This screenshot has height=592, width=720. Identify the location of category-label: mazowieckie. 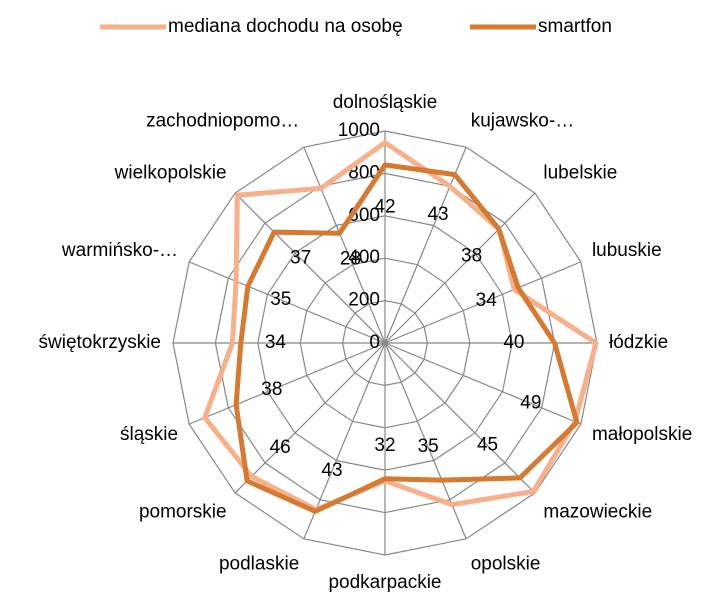
(597, 512).